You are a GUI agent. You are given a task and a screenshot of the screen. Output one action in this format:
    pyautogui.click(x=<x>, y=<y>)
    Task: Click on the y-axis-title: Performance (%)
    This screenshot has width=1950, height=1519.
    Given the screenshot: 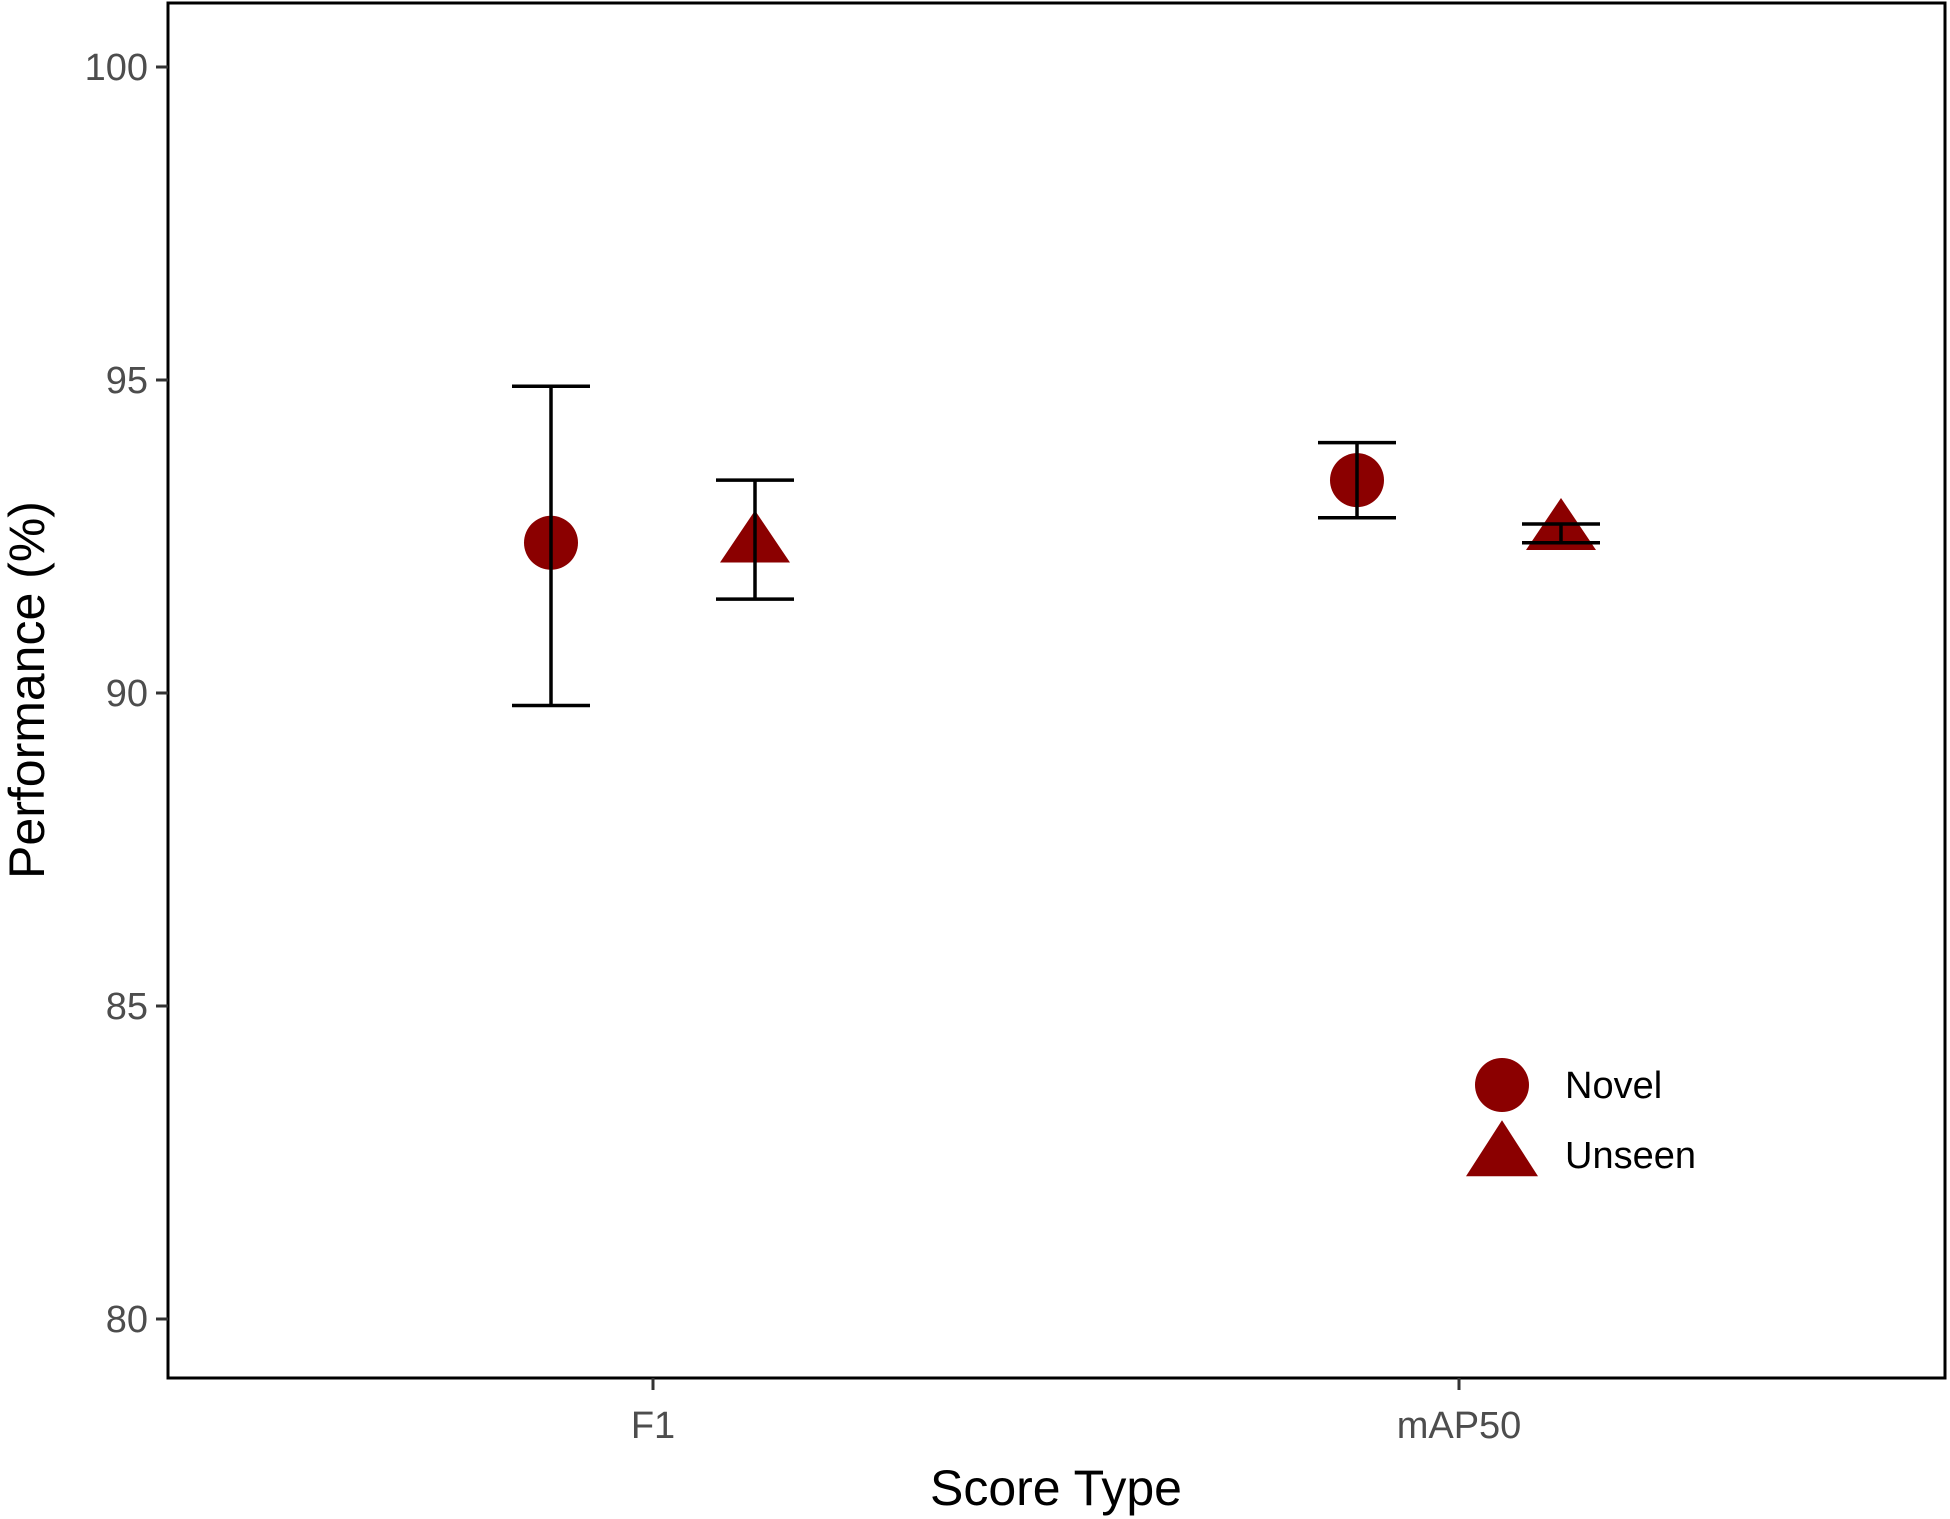 What is the action you would take?
    pyautogui.click(x=27, y=690)
    